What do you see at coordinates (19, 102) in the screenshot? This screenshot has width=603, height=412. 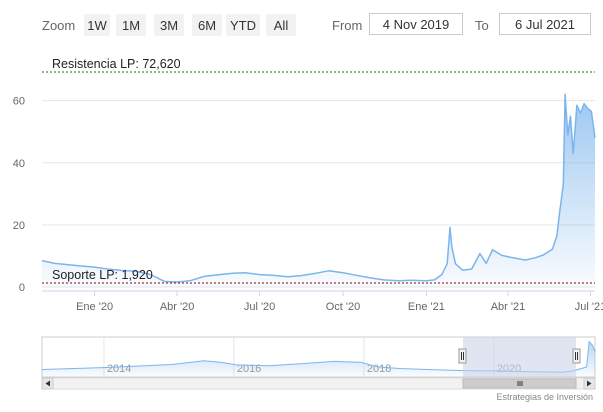 I see `y-tick-label: 60` at bounding box center [19, 102].